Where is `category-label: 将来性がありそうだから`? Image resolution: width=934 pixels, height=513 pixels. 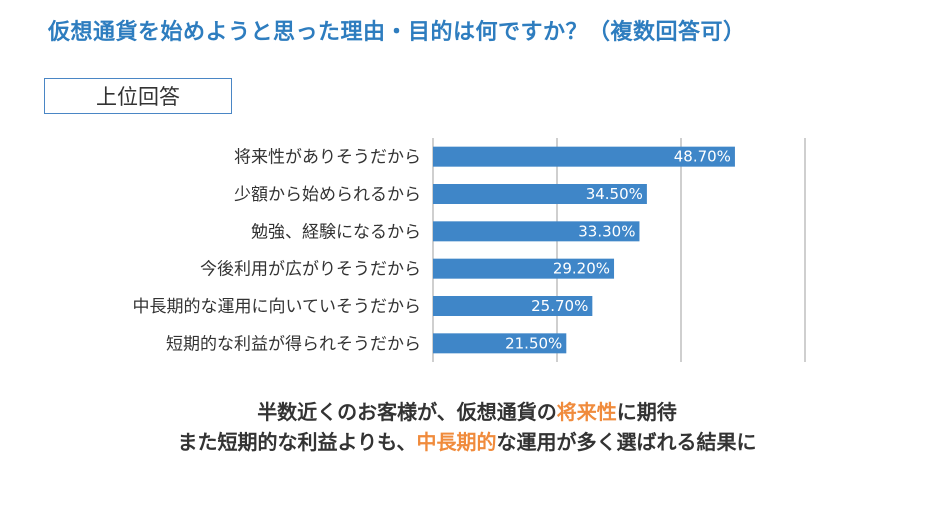
category-label: 将来性がありそうだから is located at coordinates (327, 158).